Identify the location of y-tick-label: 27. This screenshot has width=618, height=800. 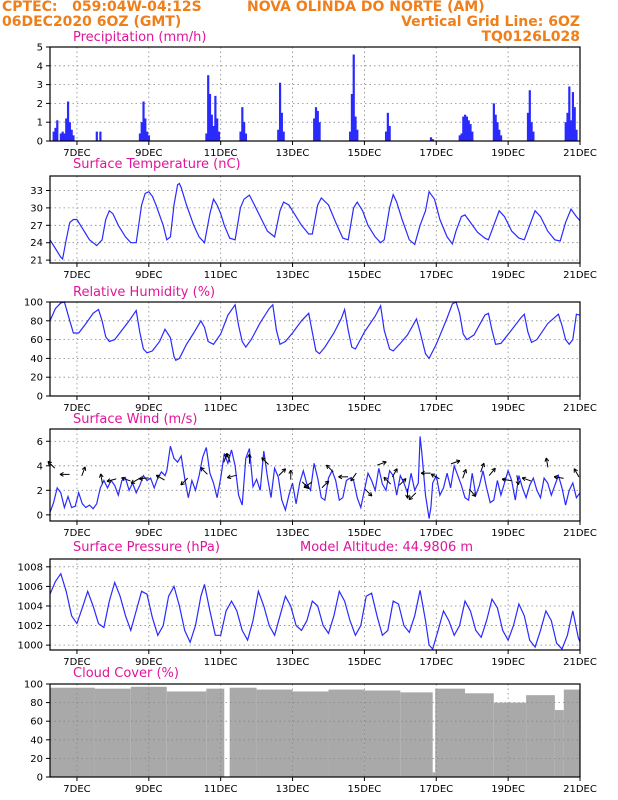
(36, 226).